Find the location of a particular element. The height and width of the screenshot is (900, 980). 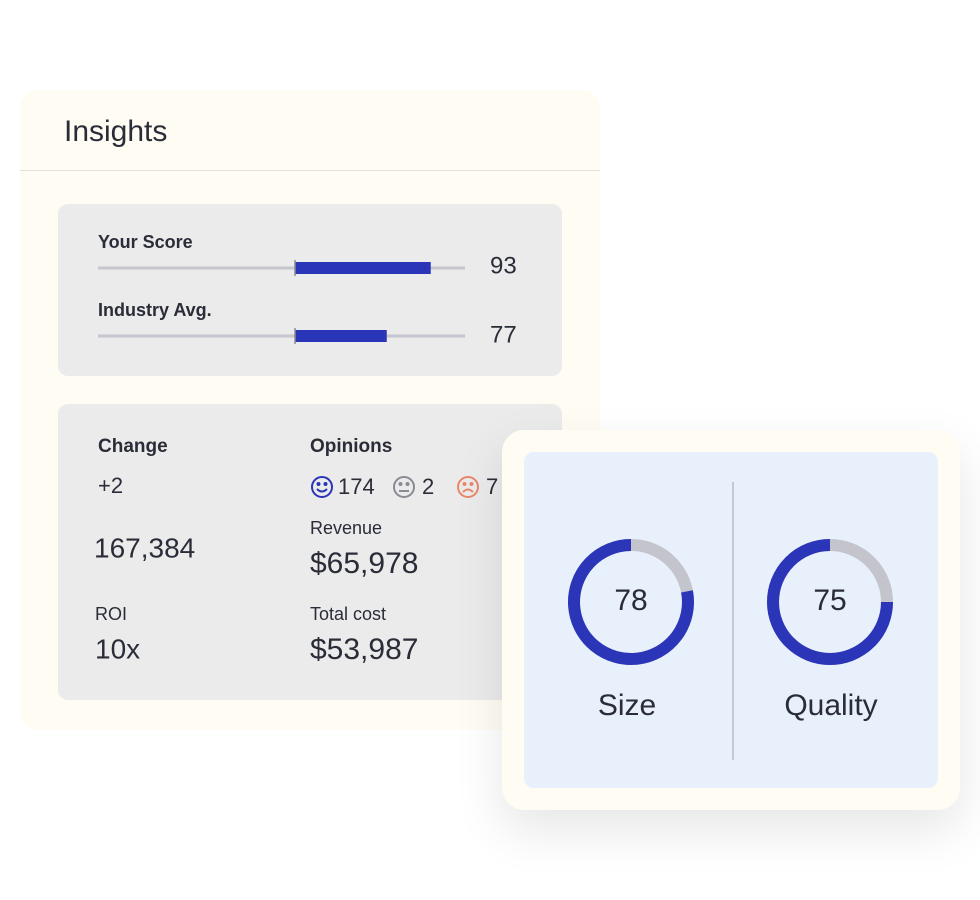

donut-content: 78 Size 75 Quality is located at coordinates (730, 621).